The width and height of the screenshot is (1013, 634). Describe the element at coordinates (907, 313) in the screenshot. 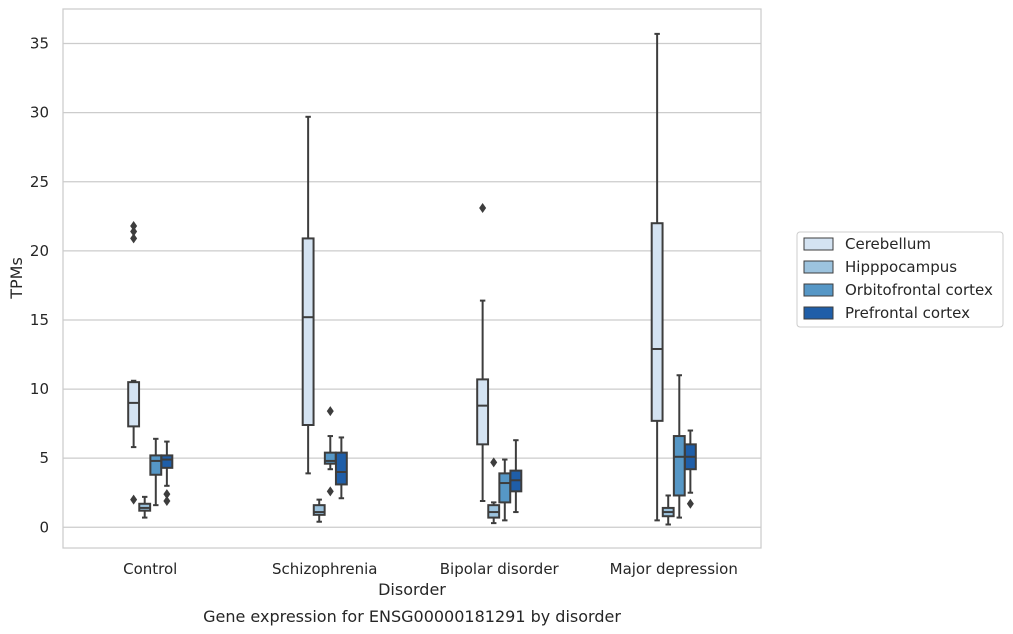

I see `legend-label: Prefrontal cortex` at that location.